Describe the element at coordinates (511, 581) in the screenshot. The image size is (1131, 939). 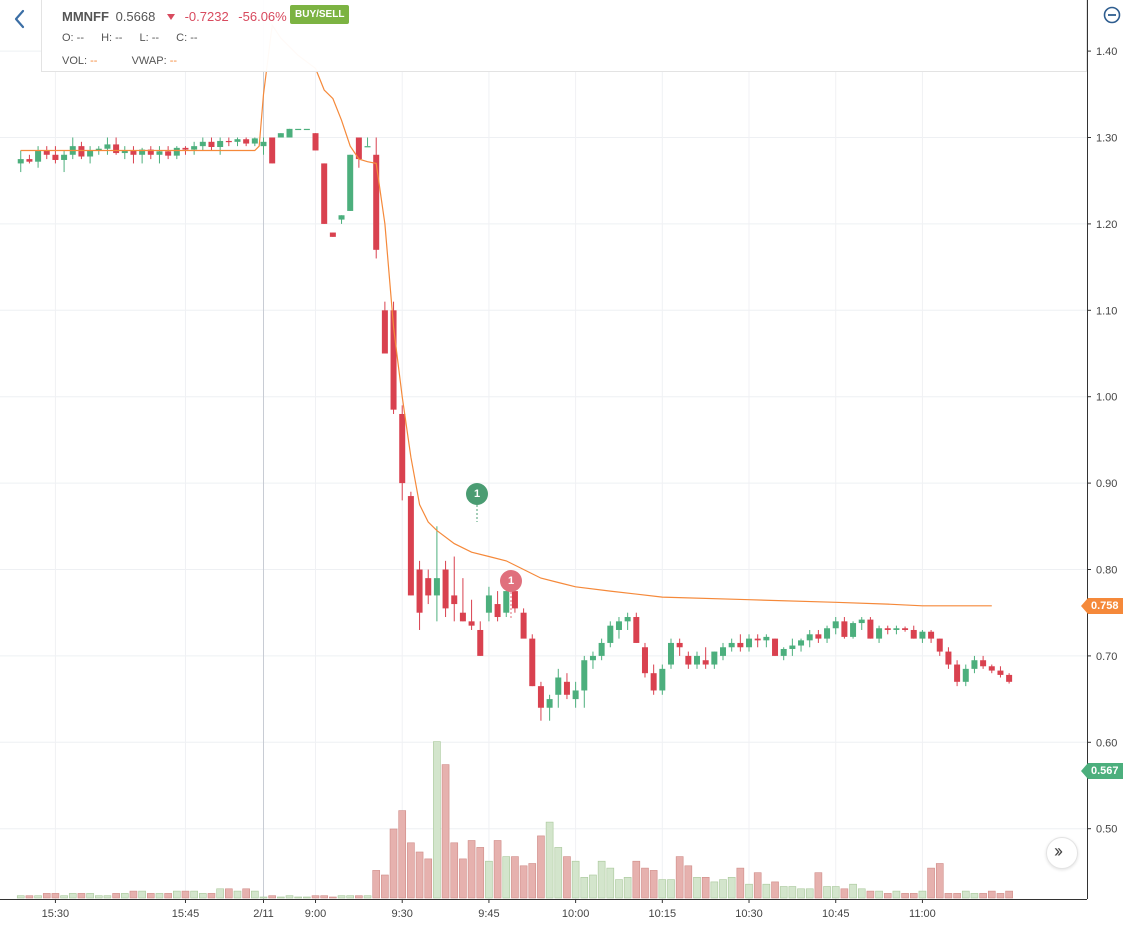
I see `sell-marker: 1` at that location.